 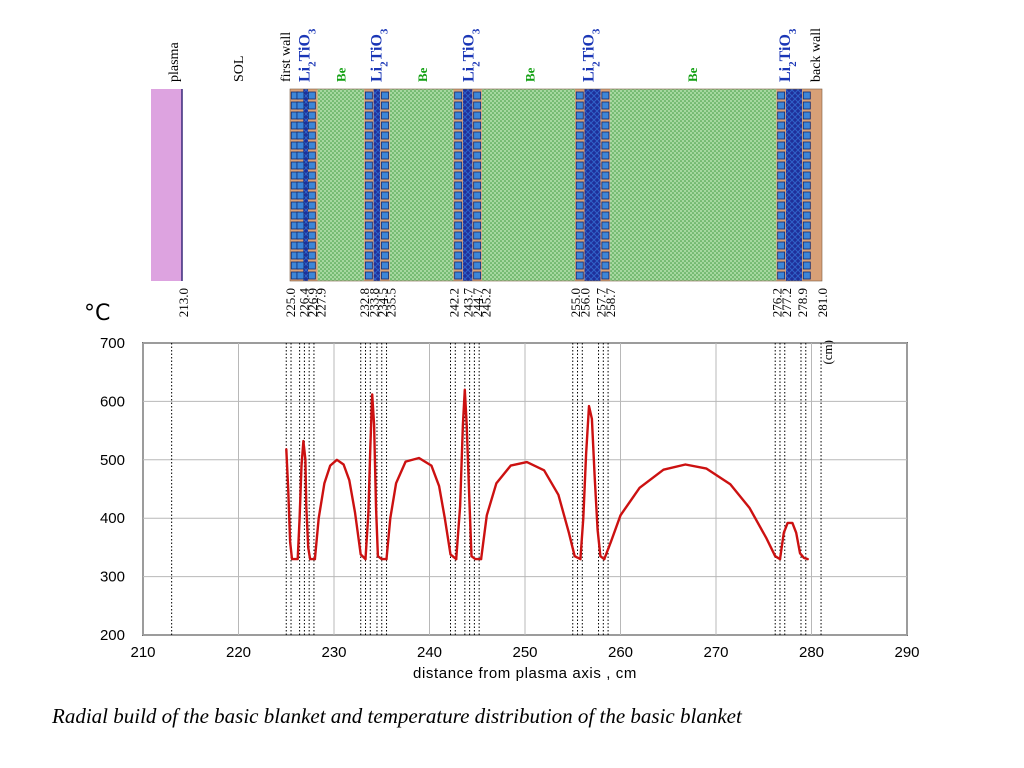 I want to click on y-tick-labels: 200 300 400 500 600 700, so click(x=112, y=489).